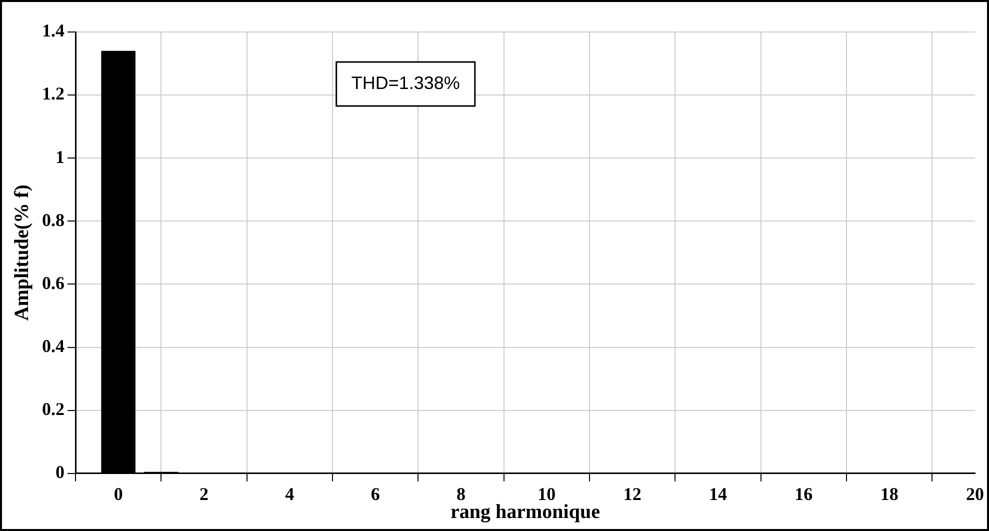  I want to click on x-tick-label: 8, so click(461, 494).